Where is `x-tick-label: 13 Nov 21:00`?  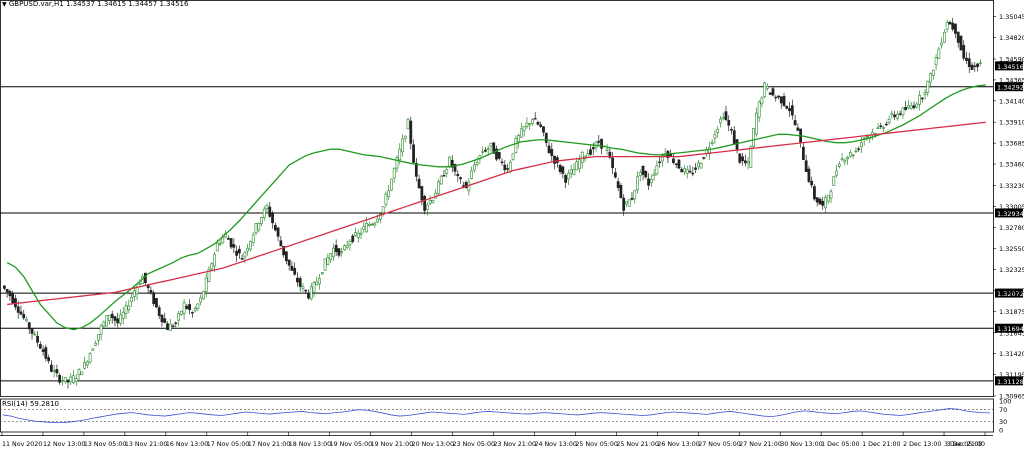
x-tick-label: 13 Nov 21:00 is located at coordinates (146, 444).